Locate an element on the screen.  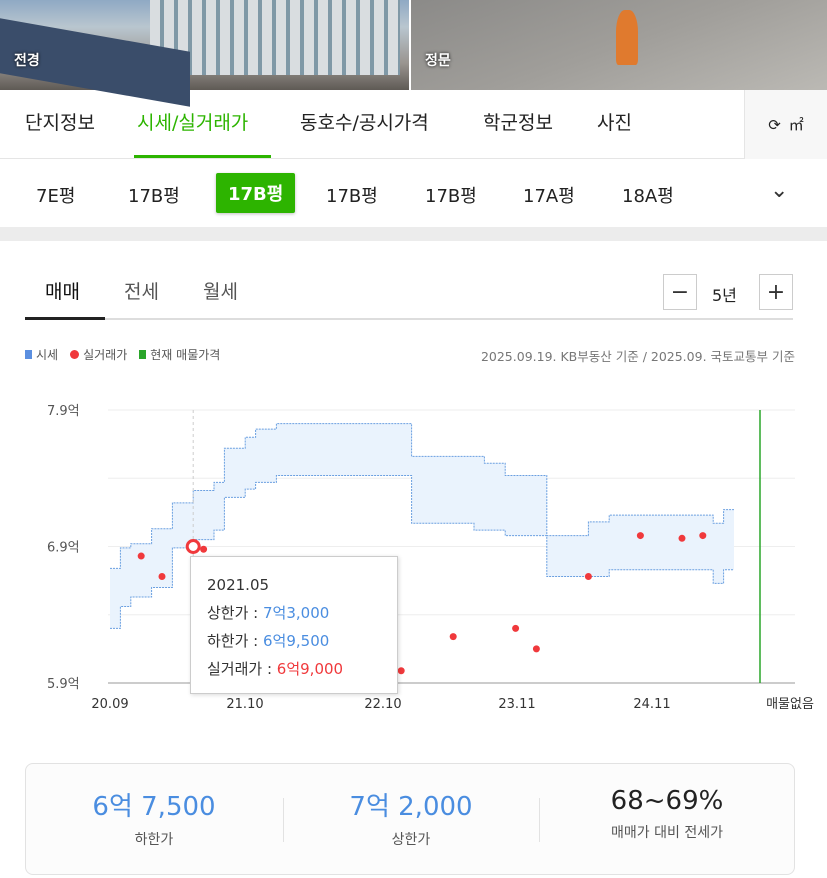
tab-sale: 매매 is located at coordinates (62, 292).